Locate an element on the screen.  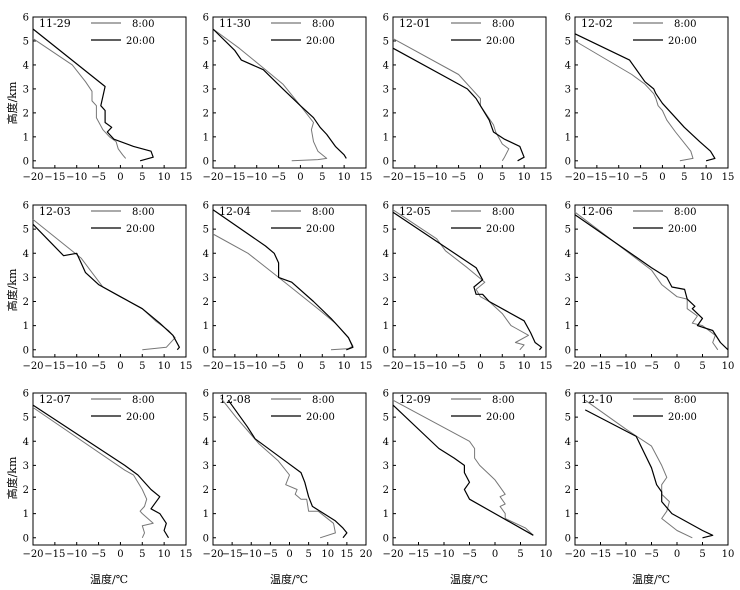
x-axis-titles: 温度/℃ 温度/℃ 温度/℃ 温度/℃ is located at coordinates (380, 579).